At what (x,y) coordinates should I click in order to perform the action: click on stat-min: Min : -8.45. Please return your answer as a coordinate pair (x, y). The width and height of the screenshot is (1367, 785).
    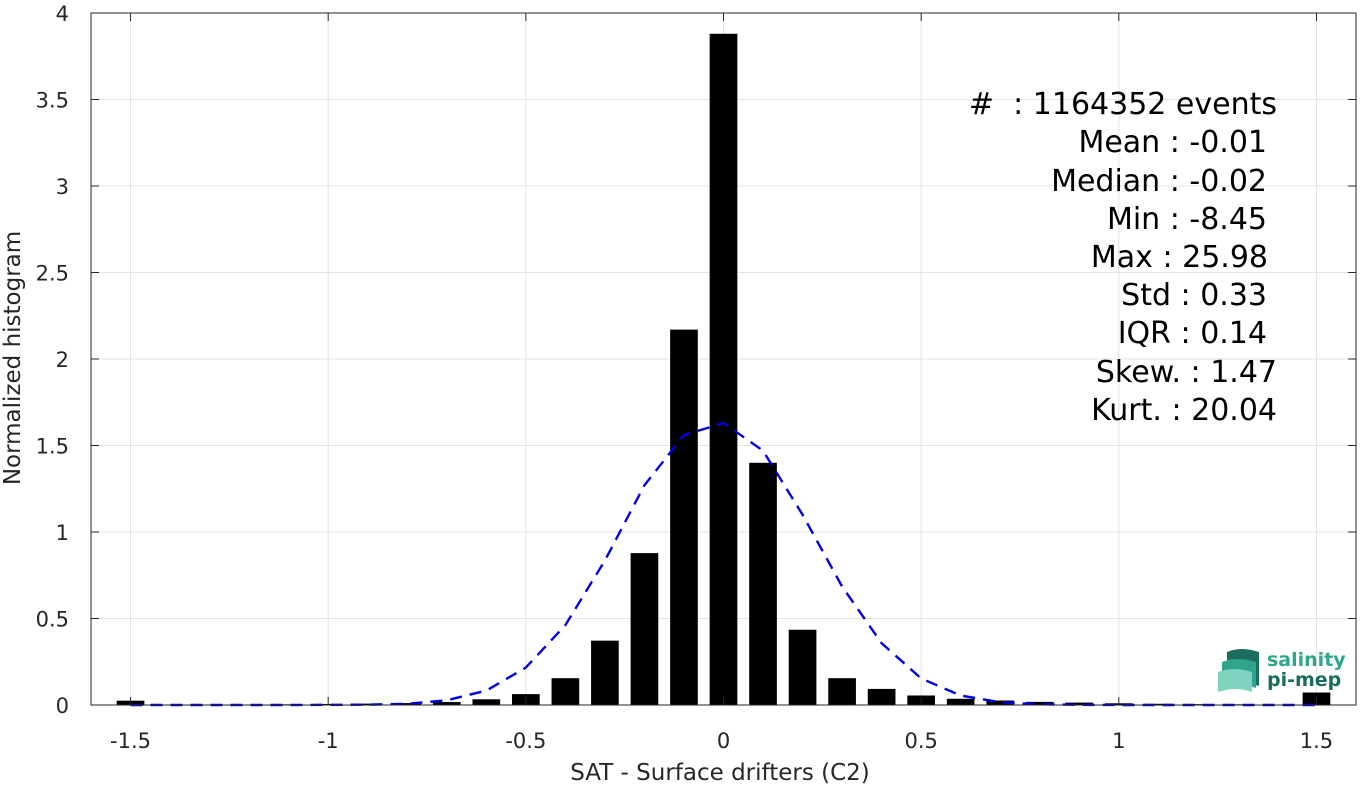
    Looking at the image, I should click on (1187, 219).